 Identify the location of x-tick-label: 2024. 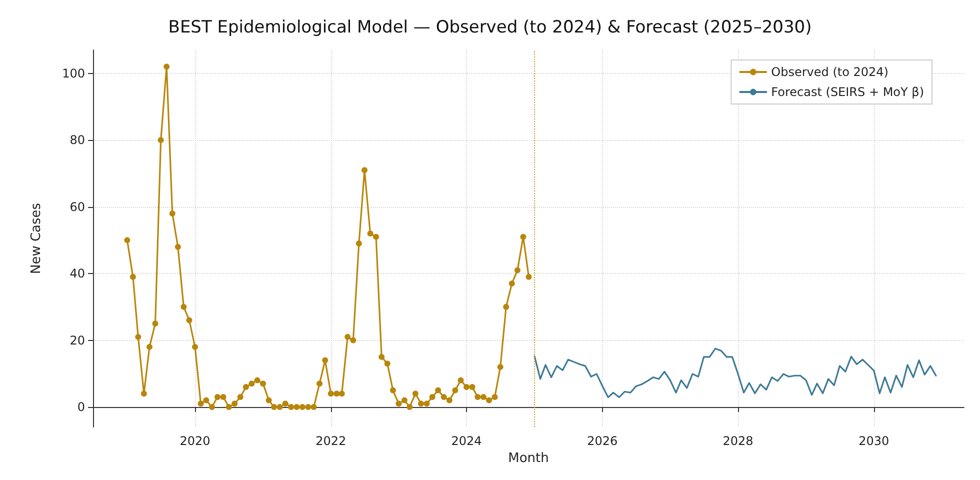
(466, 441).